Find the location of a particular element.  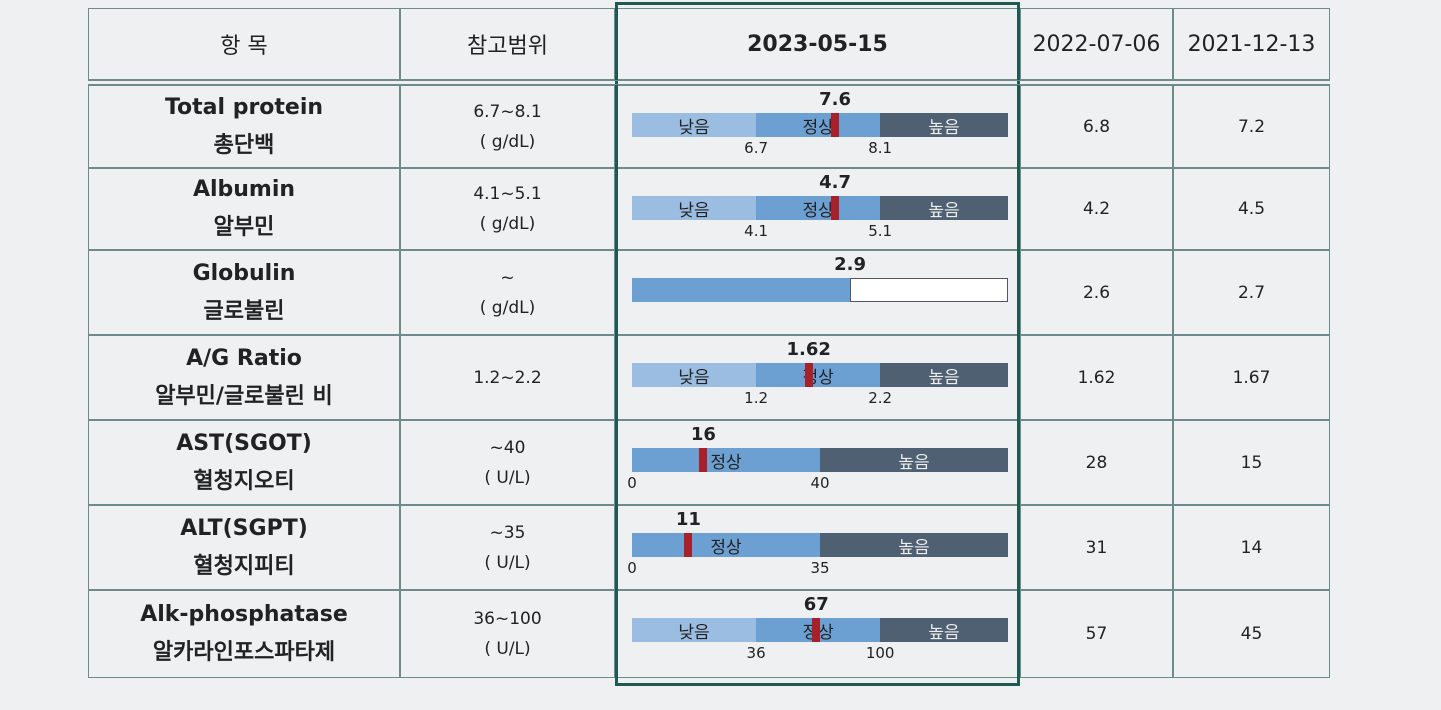

header-separator is located at coordinates (709, 82).